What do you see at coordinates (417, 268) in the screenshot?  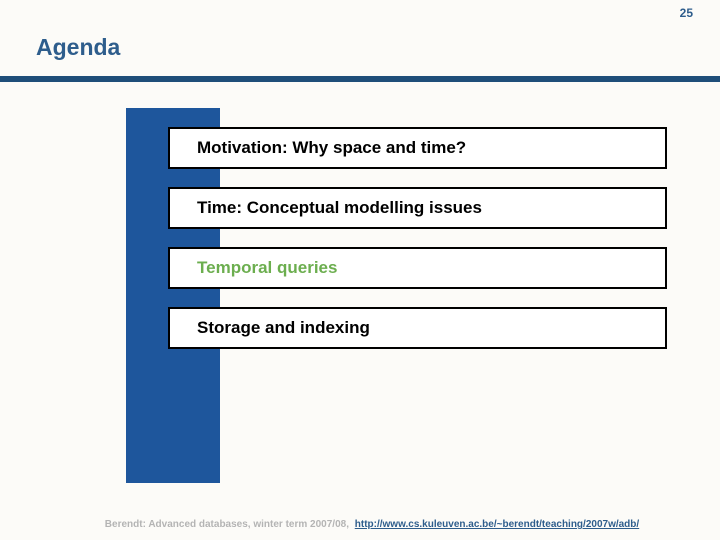 I see `agenda-item-temporal-queries: Temporal queries` at bounding box center [417, 268].